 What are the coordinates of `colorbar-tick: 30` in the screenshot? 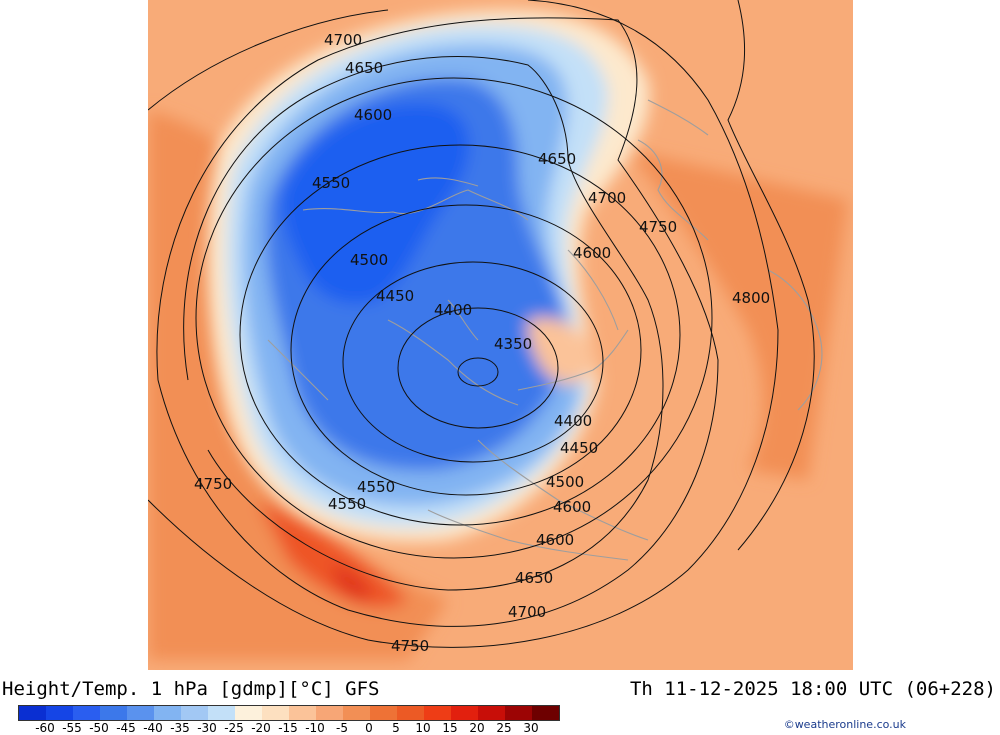 It's located at (531, 728).